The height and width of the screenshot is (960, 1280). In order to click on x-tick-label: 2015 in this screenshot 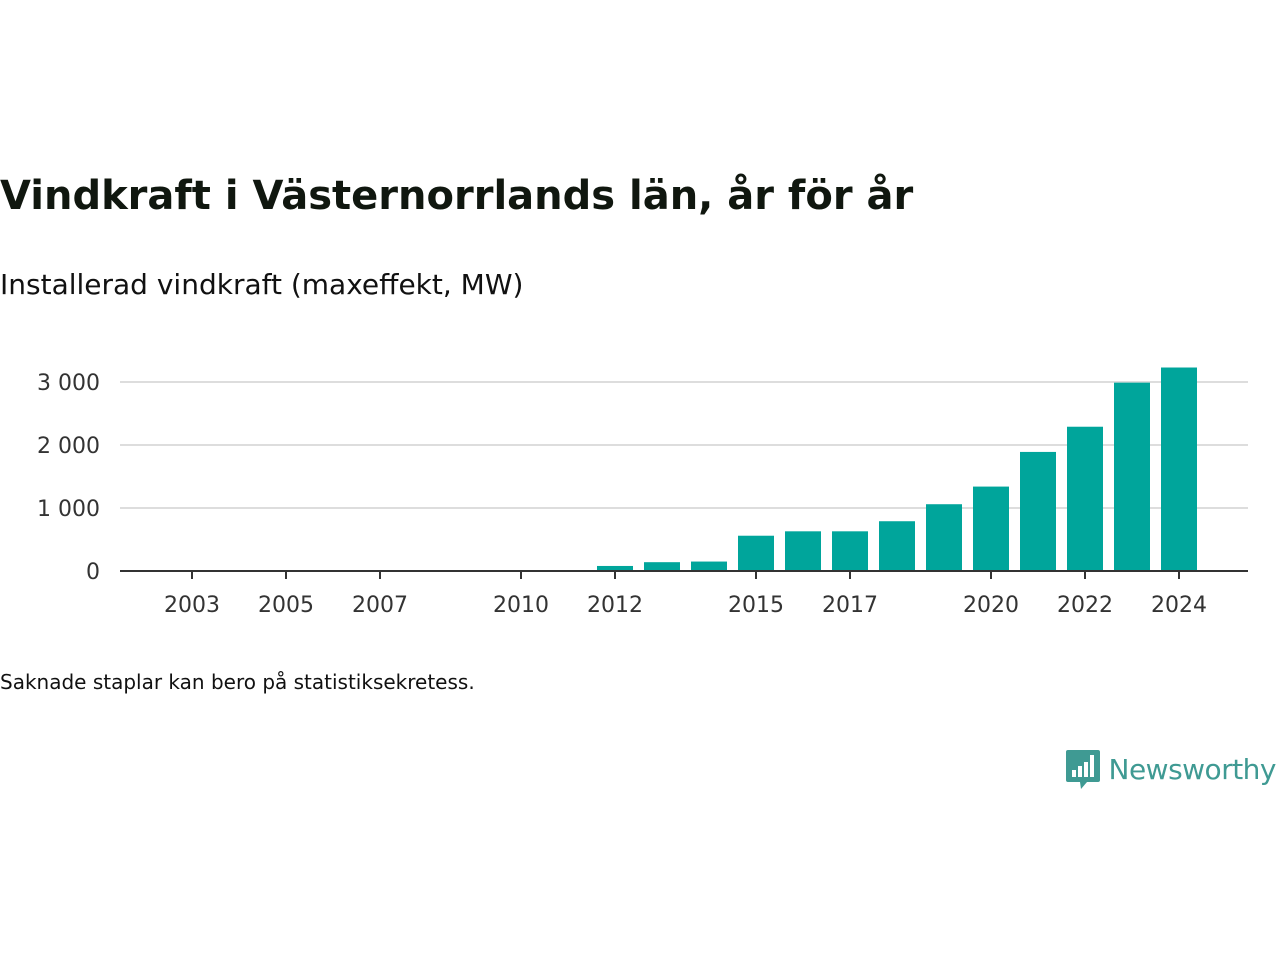, I will do `click(756, 605)`.